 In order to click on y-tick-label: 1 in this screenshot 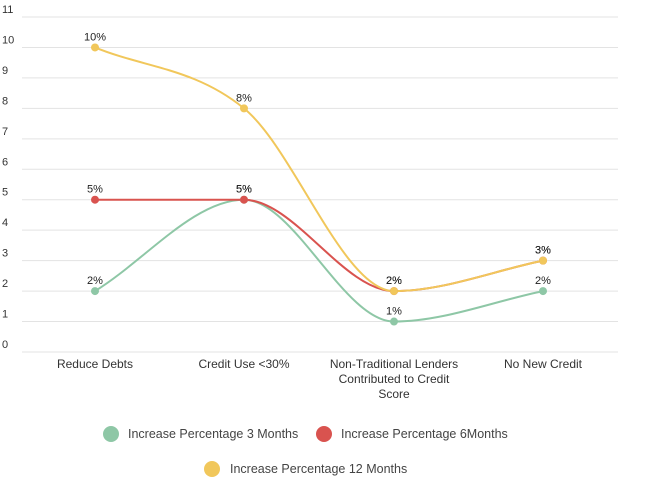, I will do `click(5, 315)`.